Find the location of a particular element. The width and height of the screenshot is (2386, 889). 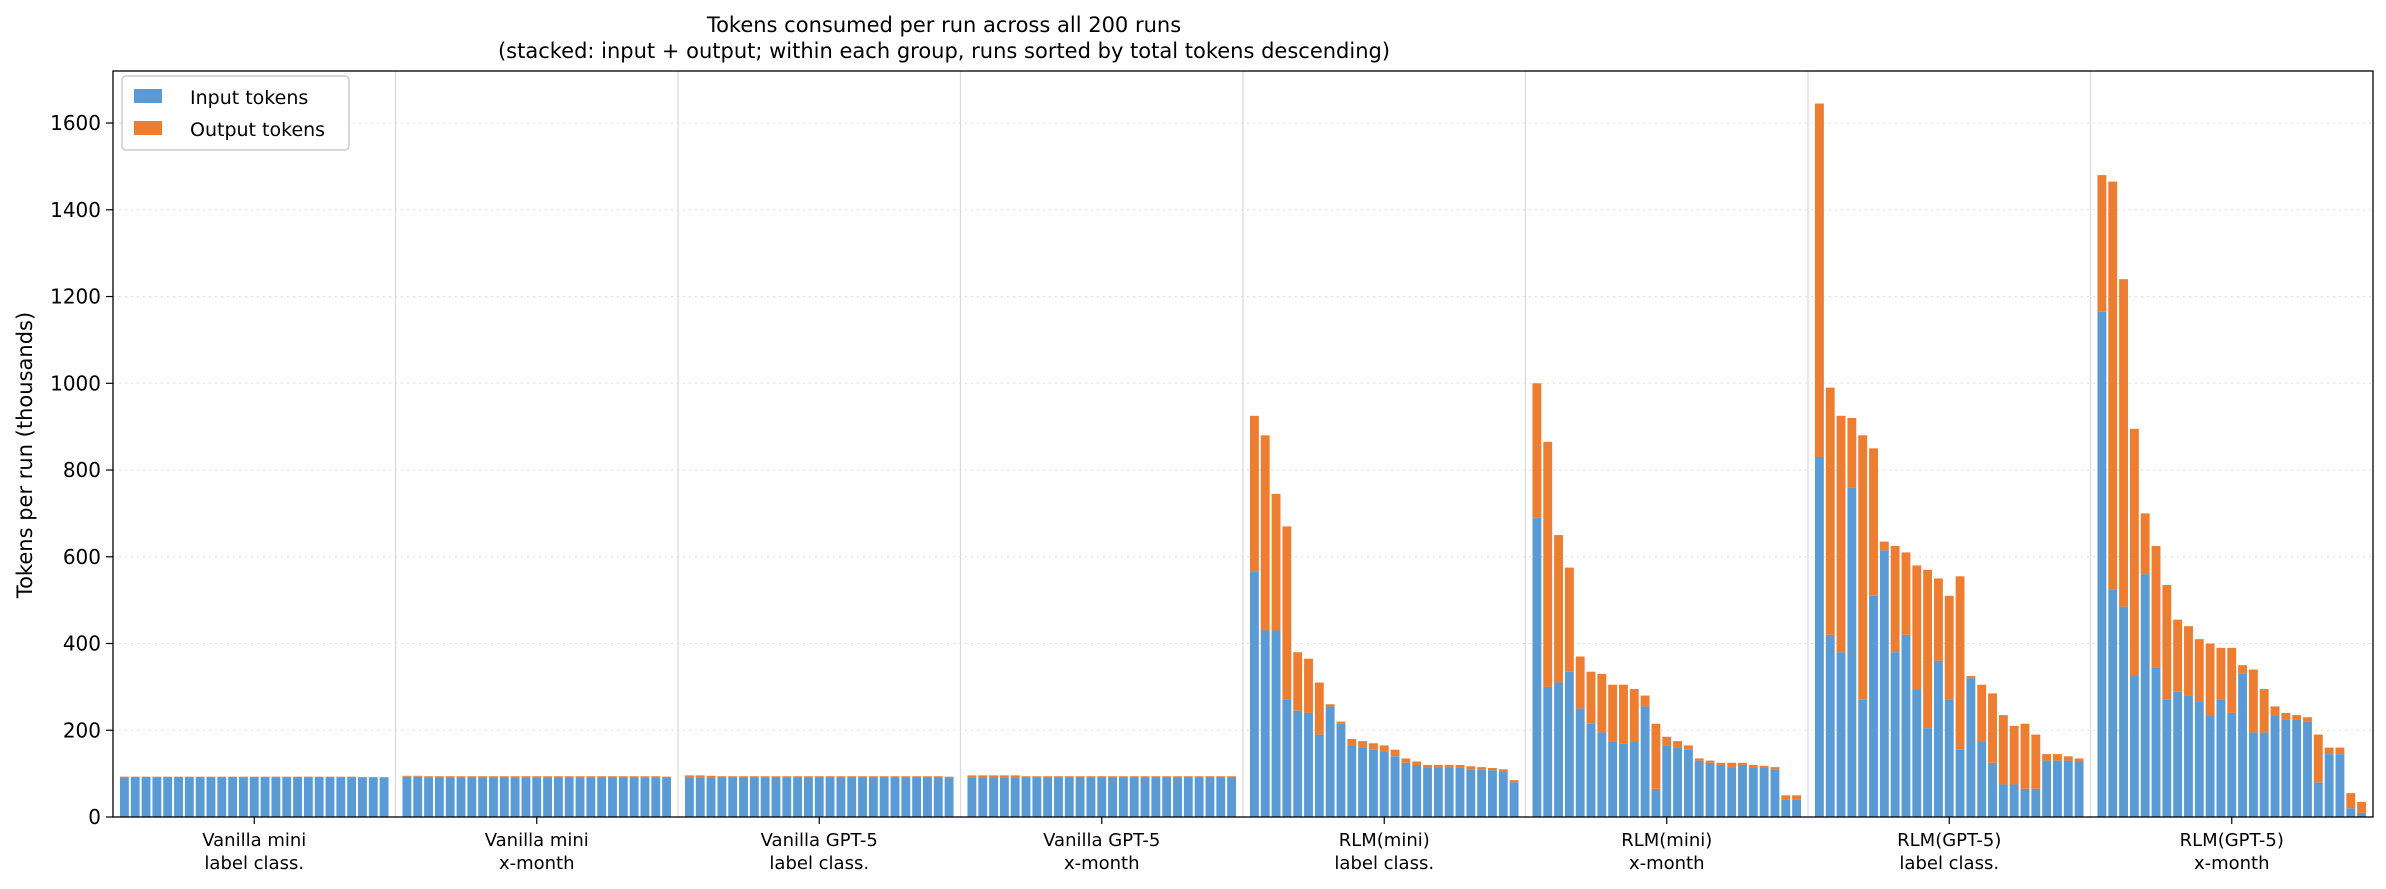

legend-output-swatch is located at coordinates (148, 128).